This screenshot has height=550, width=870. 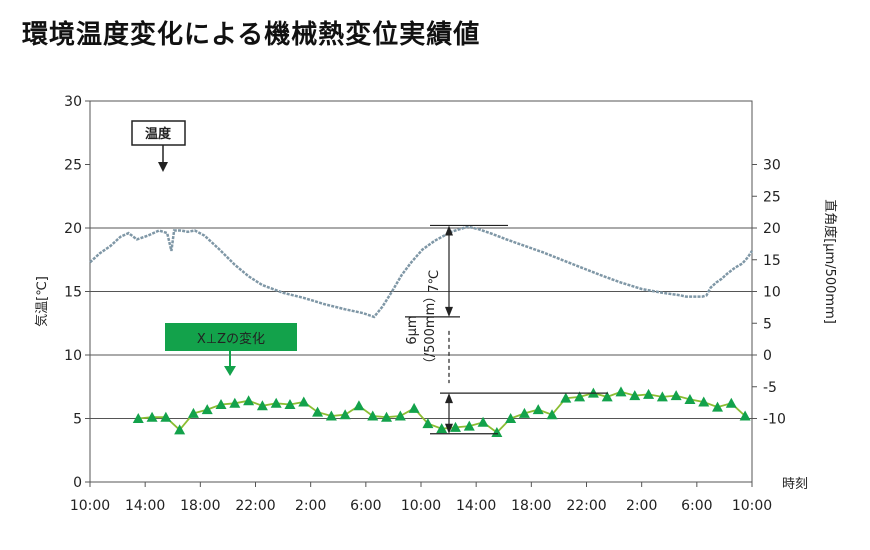 What do you see at coordinates (772, 261) in the screenshot?
I see `right-tick-label: 15` at bounding box center [772, 261].